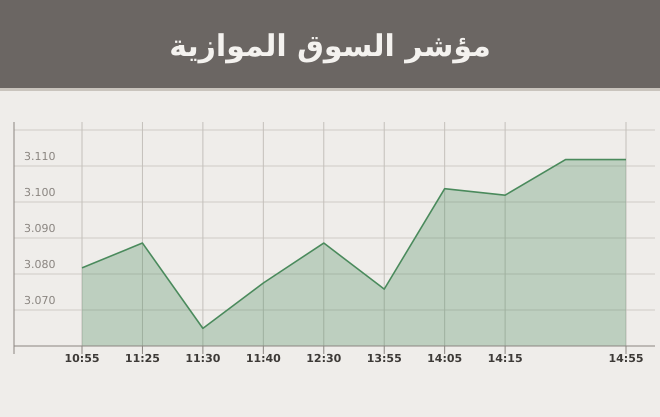 The width and height of the screenshot is (660, 417). Describe the element at coordinates (82, 358) in the screenshot. I see `x-tick-label: 10:55` at that location.